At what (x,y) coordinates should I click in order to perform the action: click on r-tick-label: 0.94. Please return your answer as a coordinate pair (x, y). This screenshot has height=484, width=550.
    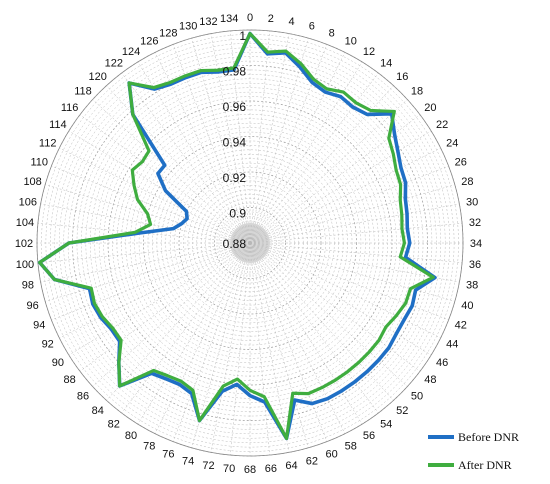
    Looking at the image, I should click on (235, 143).